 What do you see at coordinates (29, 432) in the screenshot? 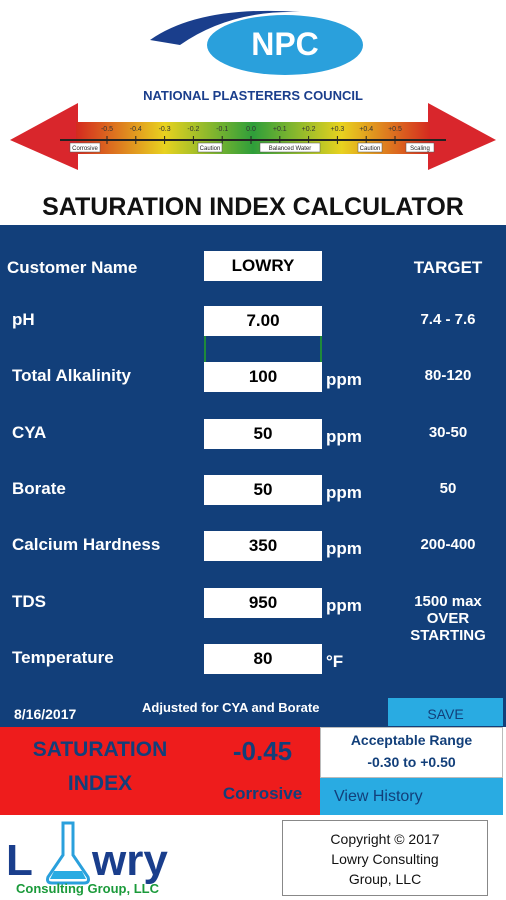
I see `field-label: CYA` at bounding box center [29, 432].